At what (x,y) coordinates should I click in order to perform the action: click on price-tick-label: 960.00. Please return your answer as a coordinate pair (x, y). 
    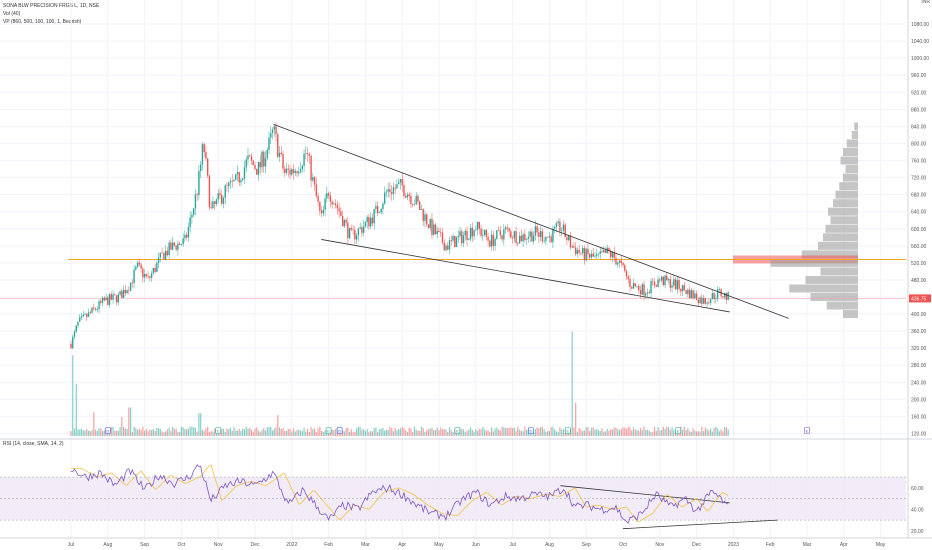
    Looking at the image, I should click on (919, 76).